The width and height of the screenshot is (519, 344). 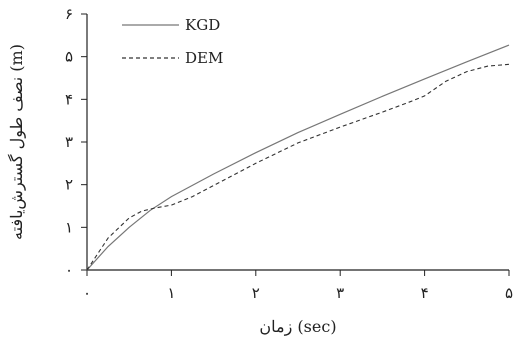 I want to click on y-tick-label: ۱, so click(x=69, y=227).